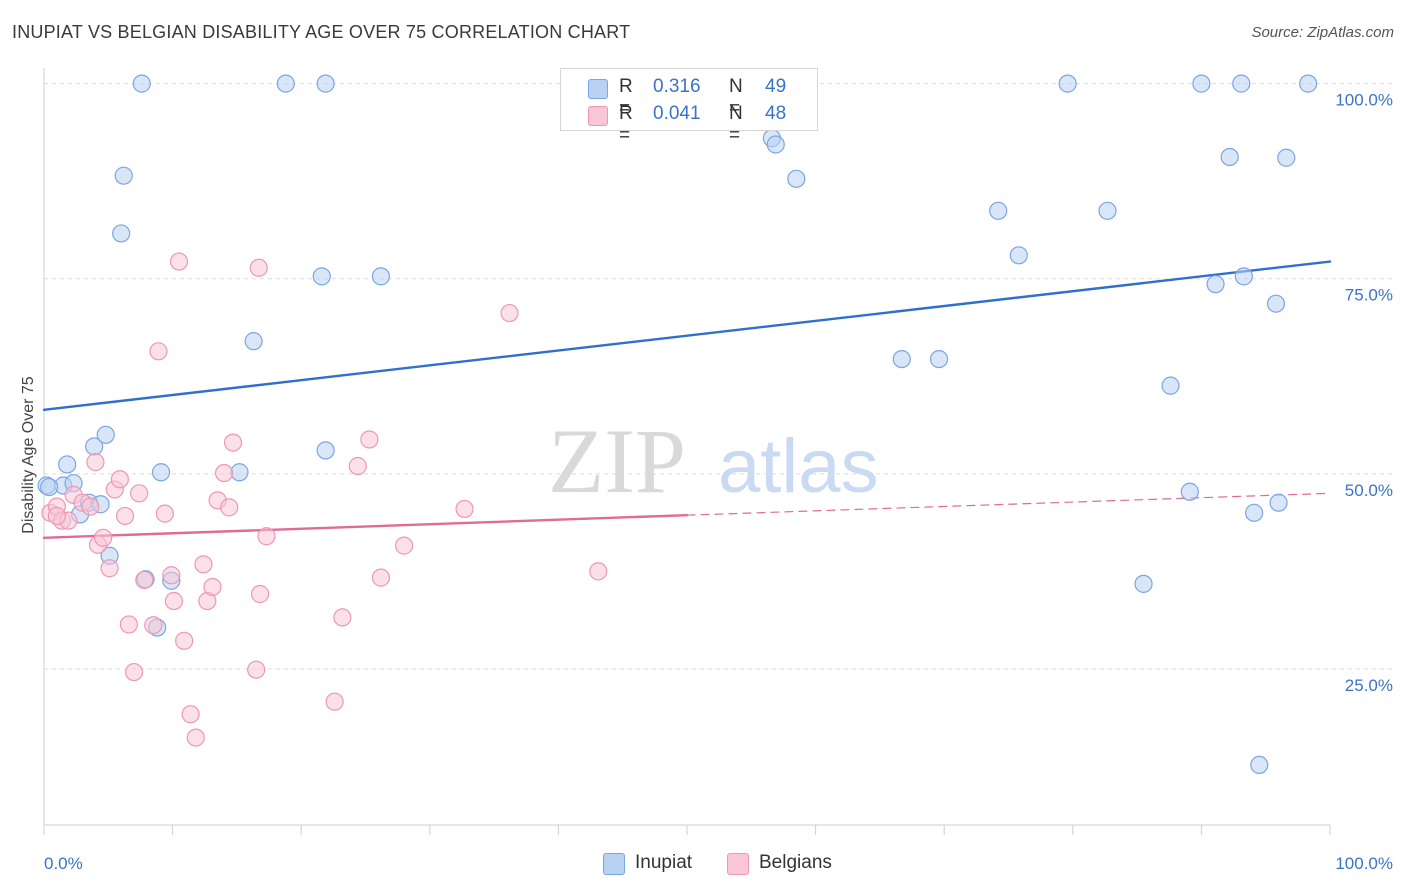  Describe the element at coordinates (738, 864) in the screenshot. I see `belgians-legend-swatch-icon` at that location.